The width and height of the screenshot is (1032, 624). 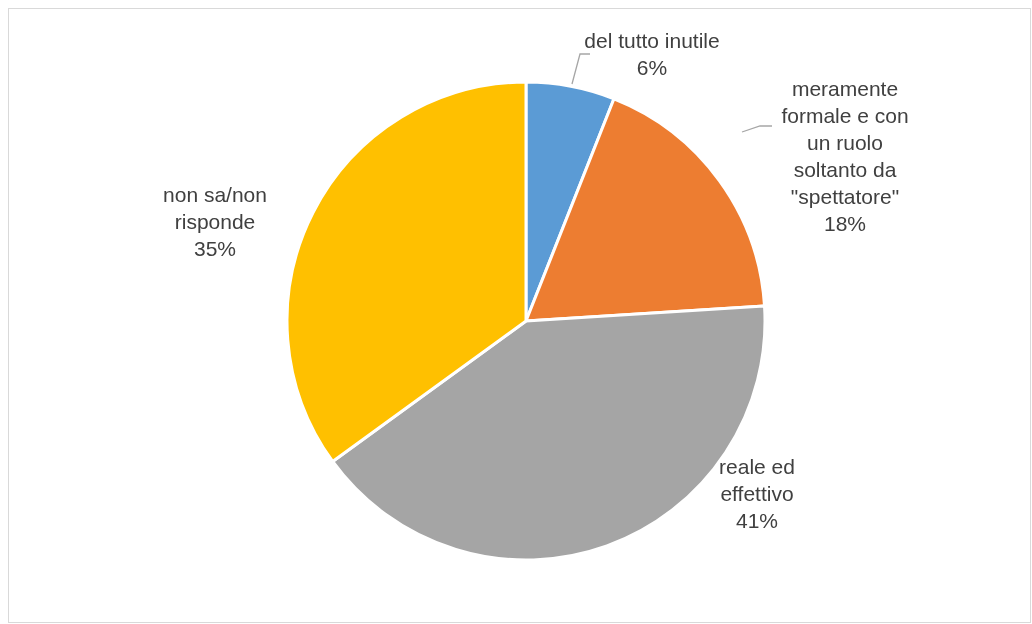 What do you see at coordinates (652, 40) in the screenshot?
I see `slice-label: del tutto inutile` at bounding box center [652, 40].